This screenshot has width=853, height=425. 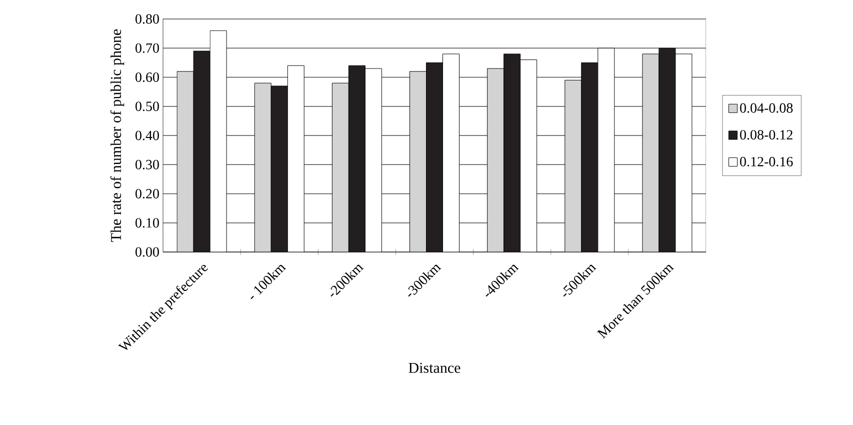 I want to click on y-axis-title: The rate of number of public phone, so click(x=117, y=135).